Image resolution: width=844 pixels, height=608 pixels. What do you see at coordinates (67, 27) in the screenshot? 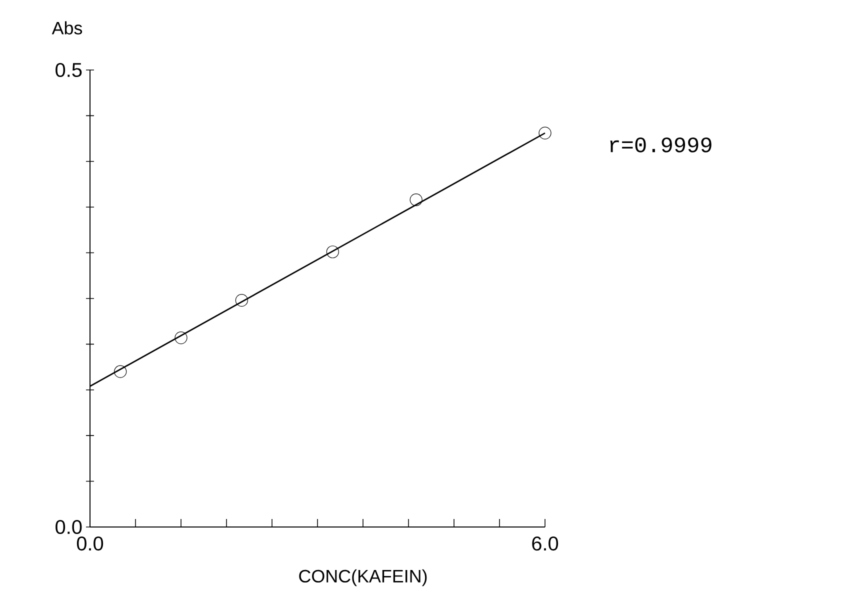
I see `y-axis-title: Abs` at bounding box center [67, 27].